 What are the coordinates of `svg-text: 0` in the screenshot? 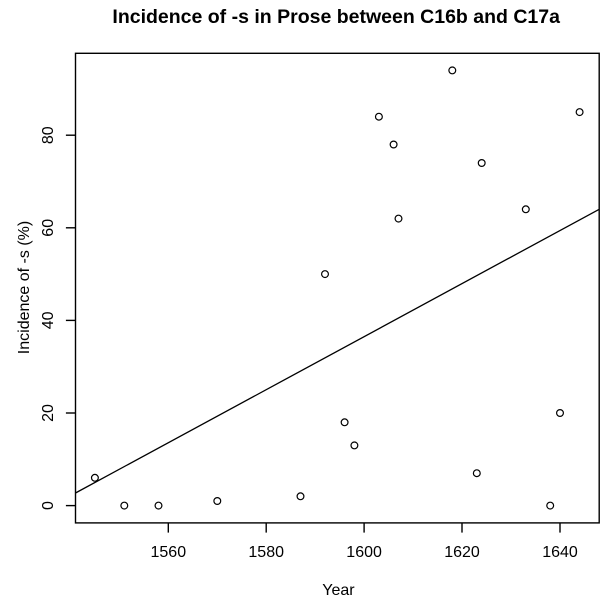 It's located at (48, 505).